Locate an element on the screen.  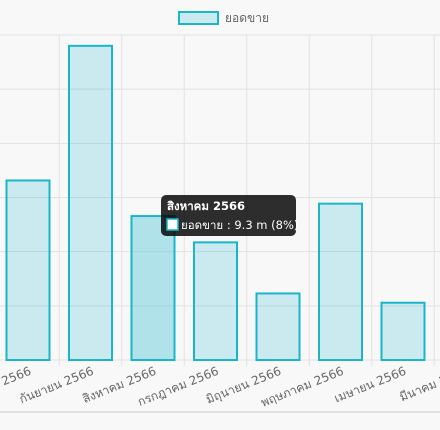
tooltip: สิงหาคม 2566 ยอดขาย : 9.3 m (8%) is located at coordinates (229, 215).